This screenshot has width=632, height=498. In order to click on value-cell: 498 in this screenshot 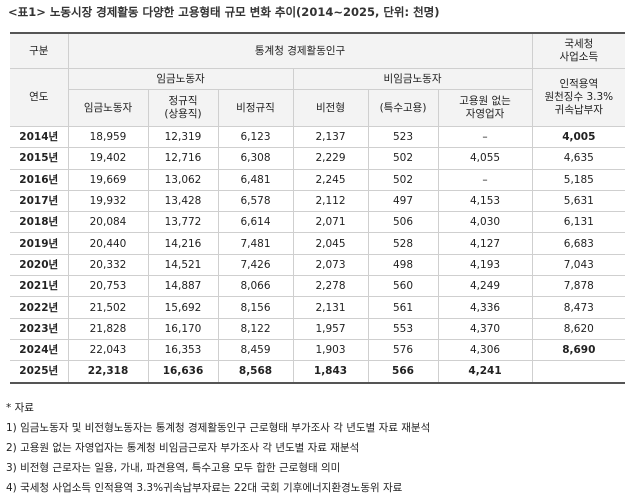, I will do `click(403, 265)`.